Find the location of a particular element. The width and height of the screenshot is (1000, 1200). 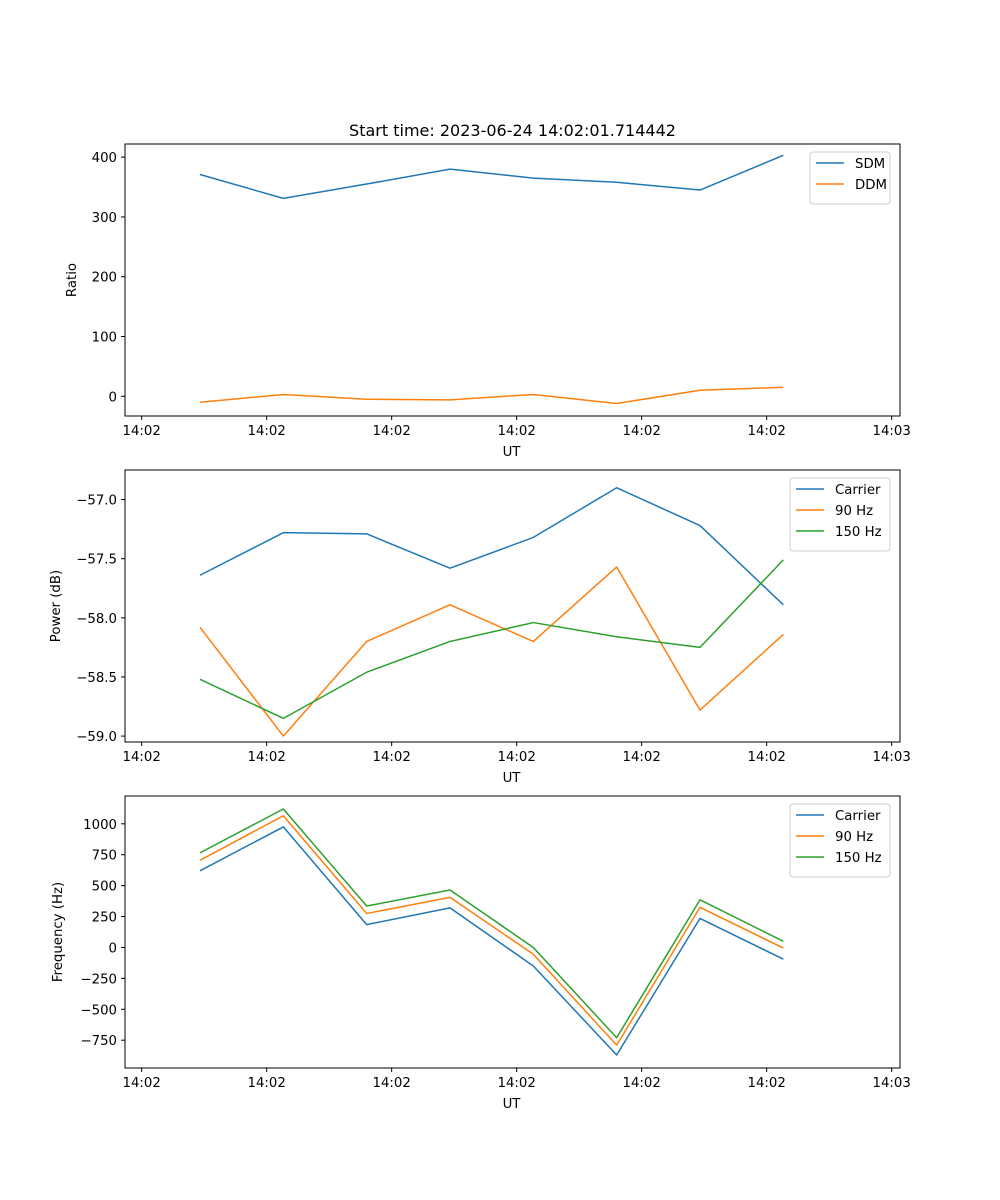

y-axis-label: Ratio is located at coordinates (72, 280).